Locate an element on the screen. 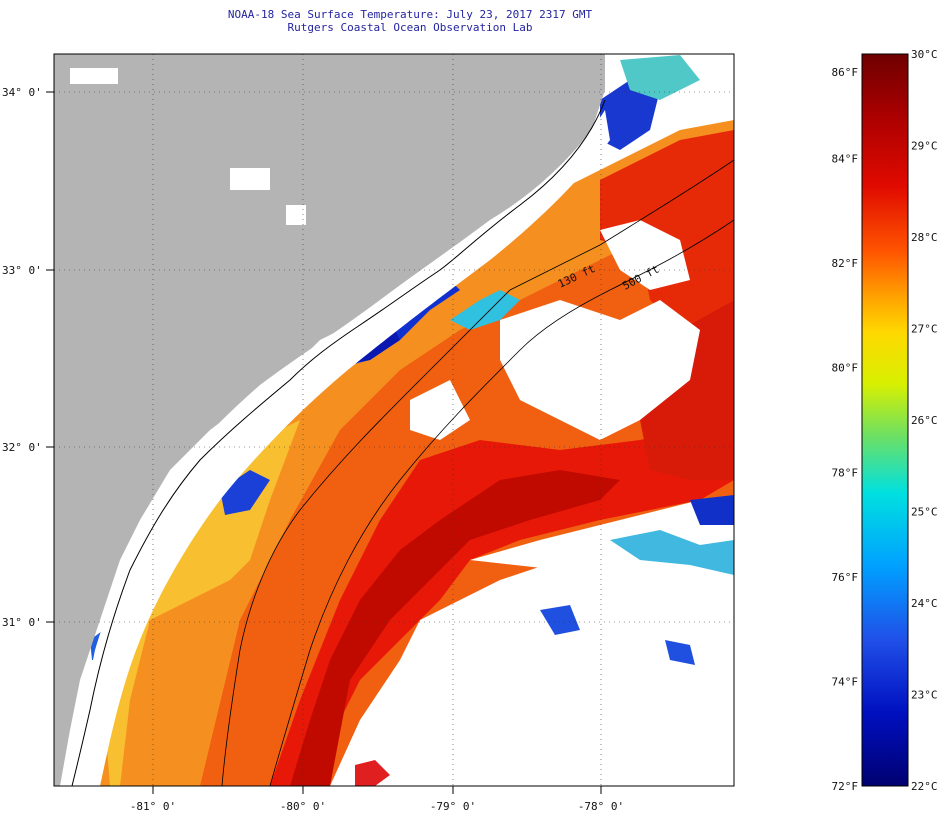  colorbar-label-c: 29°C is located at coordinates (924, 146).